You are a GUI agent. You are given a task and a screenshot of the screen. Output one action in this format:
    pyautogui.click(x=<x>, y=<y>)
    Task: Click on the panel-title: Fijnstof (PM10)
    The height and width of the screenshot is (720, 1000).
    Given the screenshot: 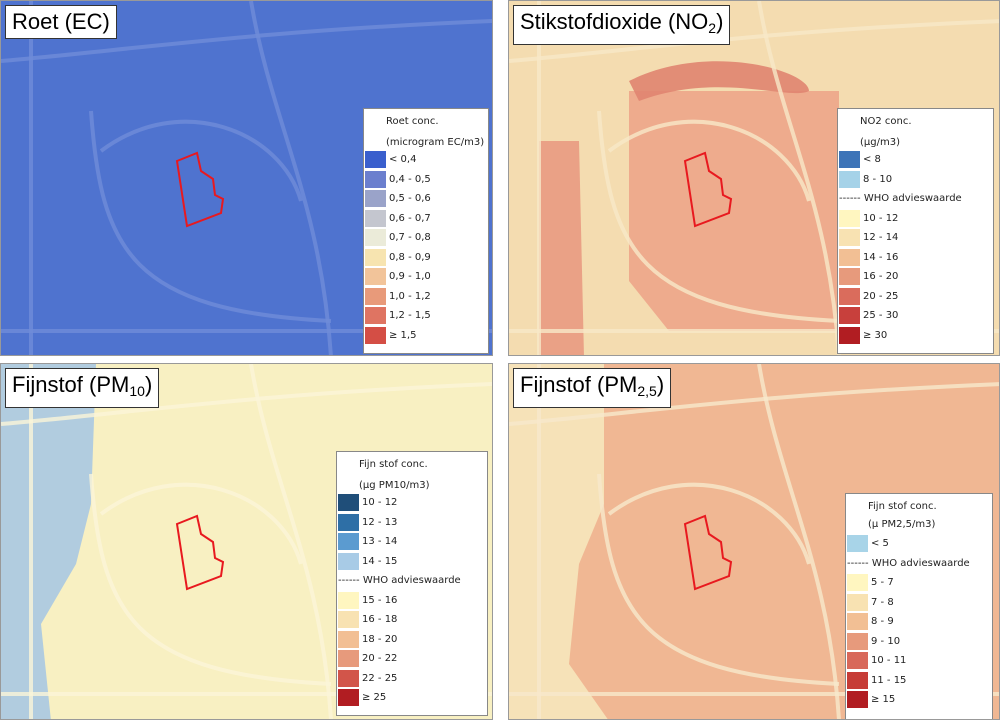 What is the action you would take?
    pyautogui.click(x=82, y=388)
    